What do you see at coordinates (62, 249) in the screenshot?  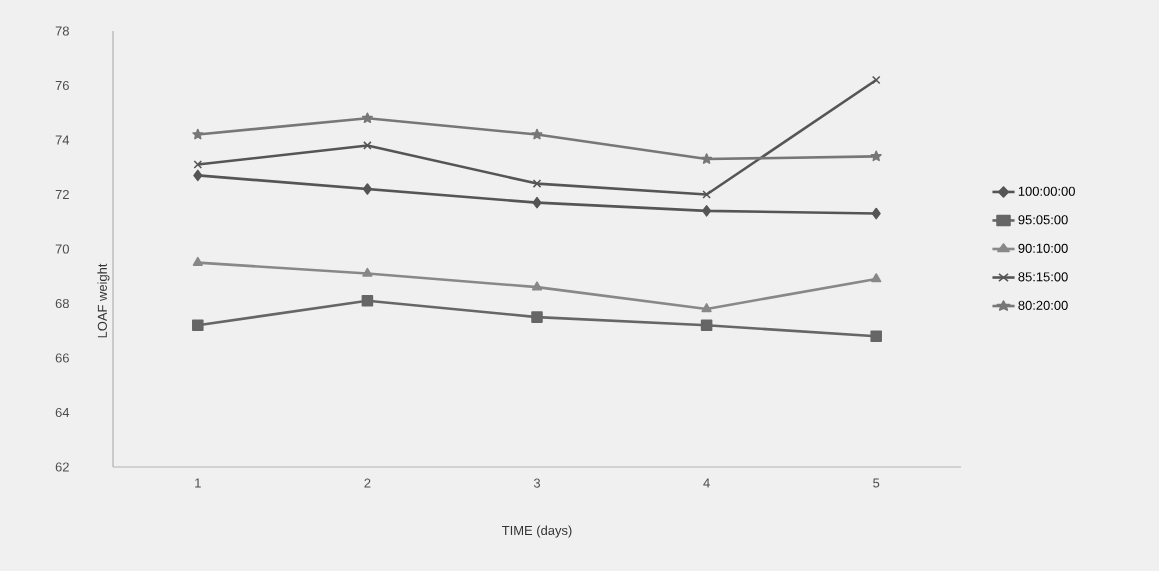 I see `y-tick-label: 70` at bounding box center [62, 249].